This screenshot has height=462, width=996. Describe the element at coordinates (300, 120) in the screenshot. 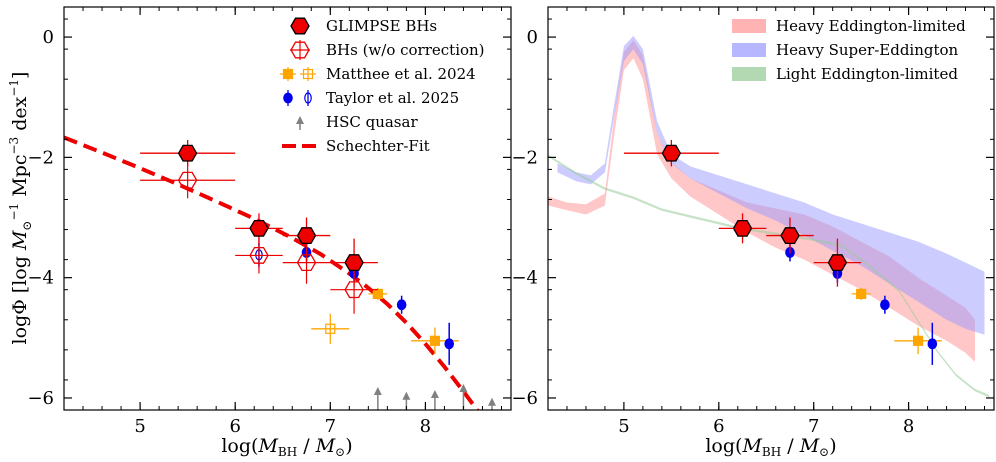

I see `legend-hsc-marker` at that location.